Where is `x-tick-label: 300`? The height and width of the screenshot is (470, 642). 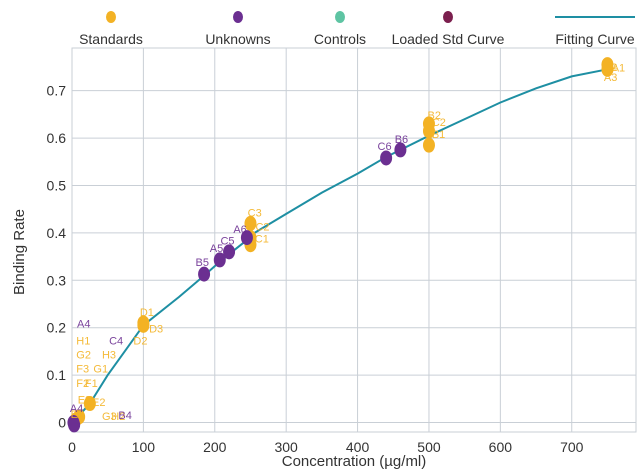 x-tick-label: 300 is located at coordinates (286, 447).